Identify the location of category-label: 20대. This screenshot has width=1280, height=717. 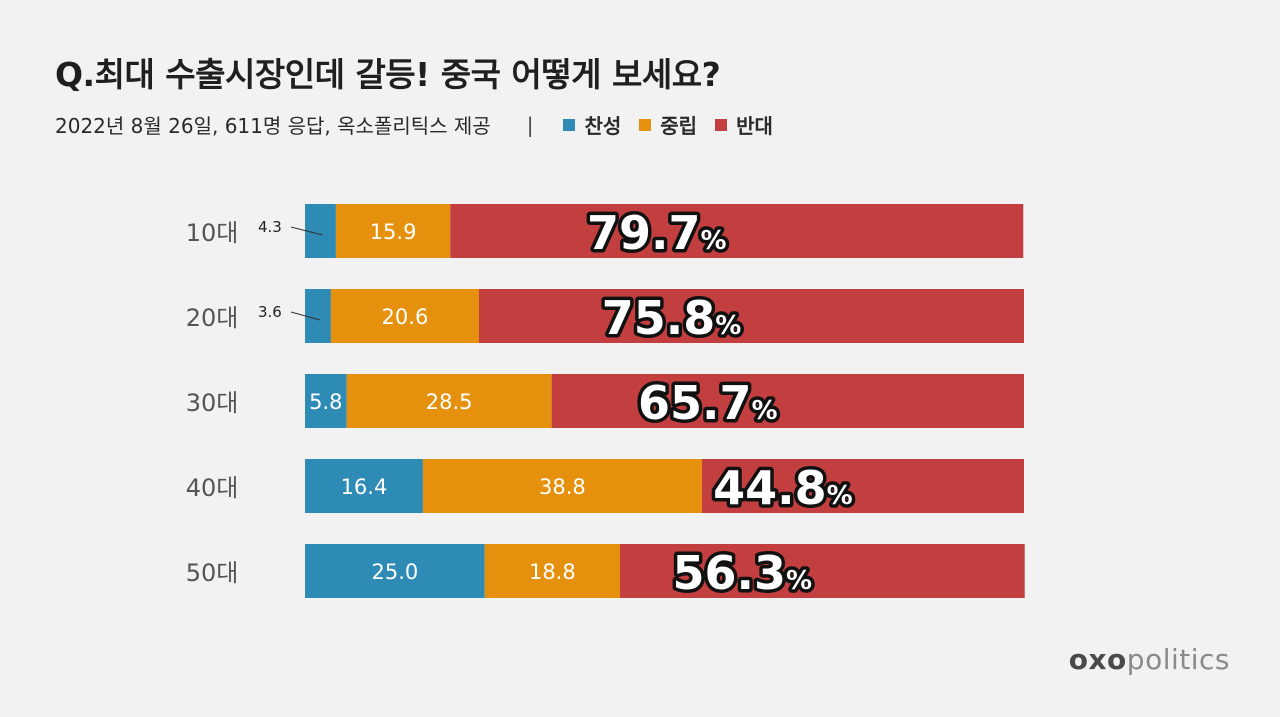
(212, 318).